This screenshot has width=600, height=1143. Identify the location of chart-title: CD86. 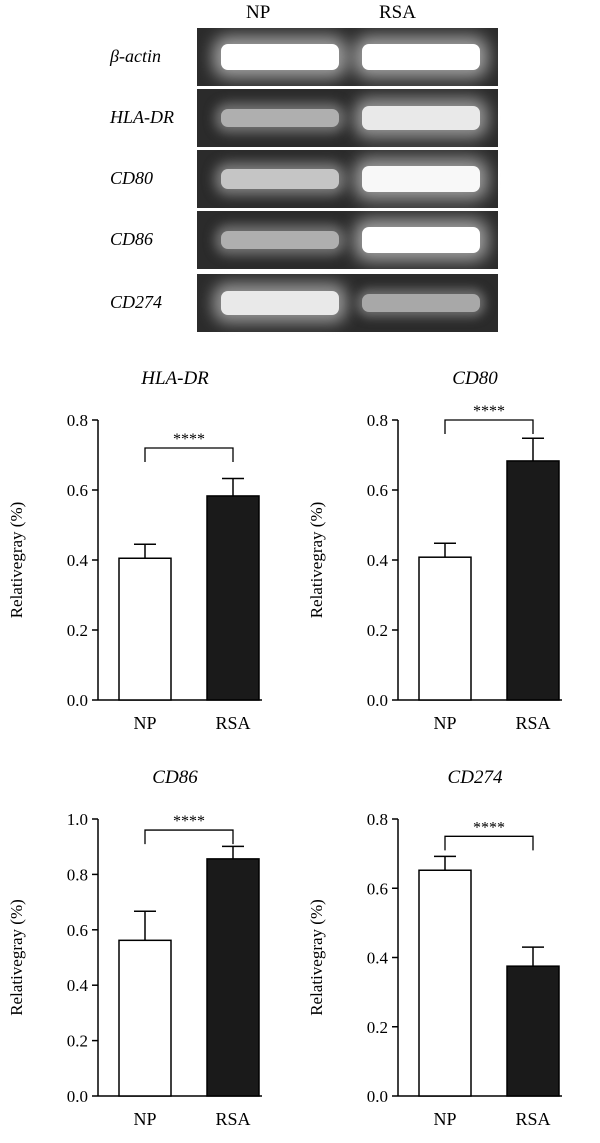
(175, 777).